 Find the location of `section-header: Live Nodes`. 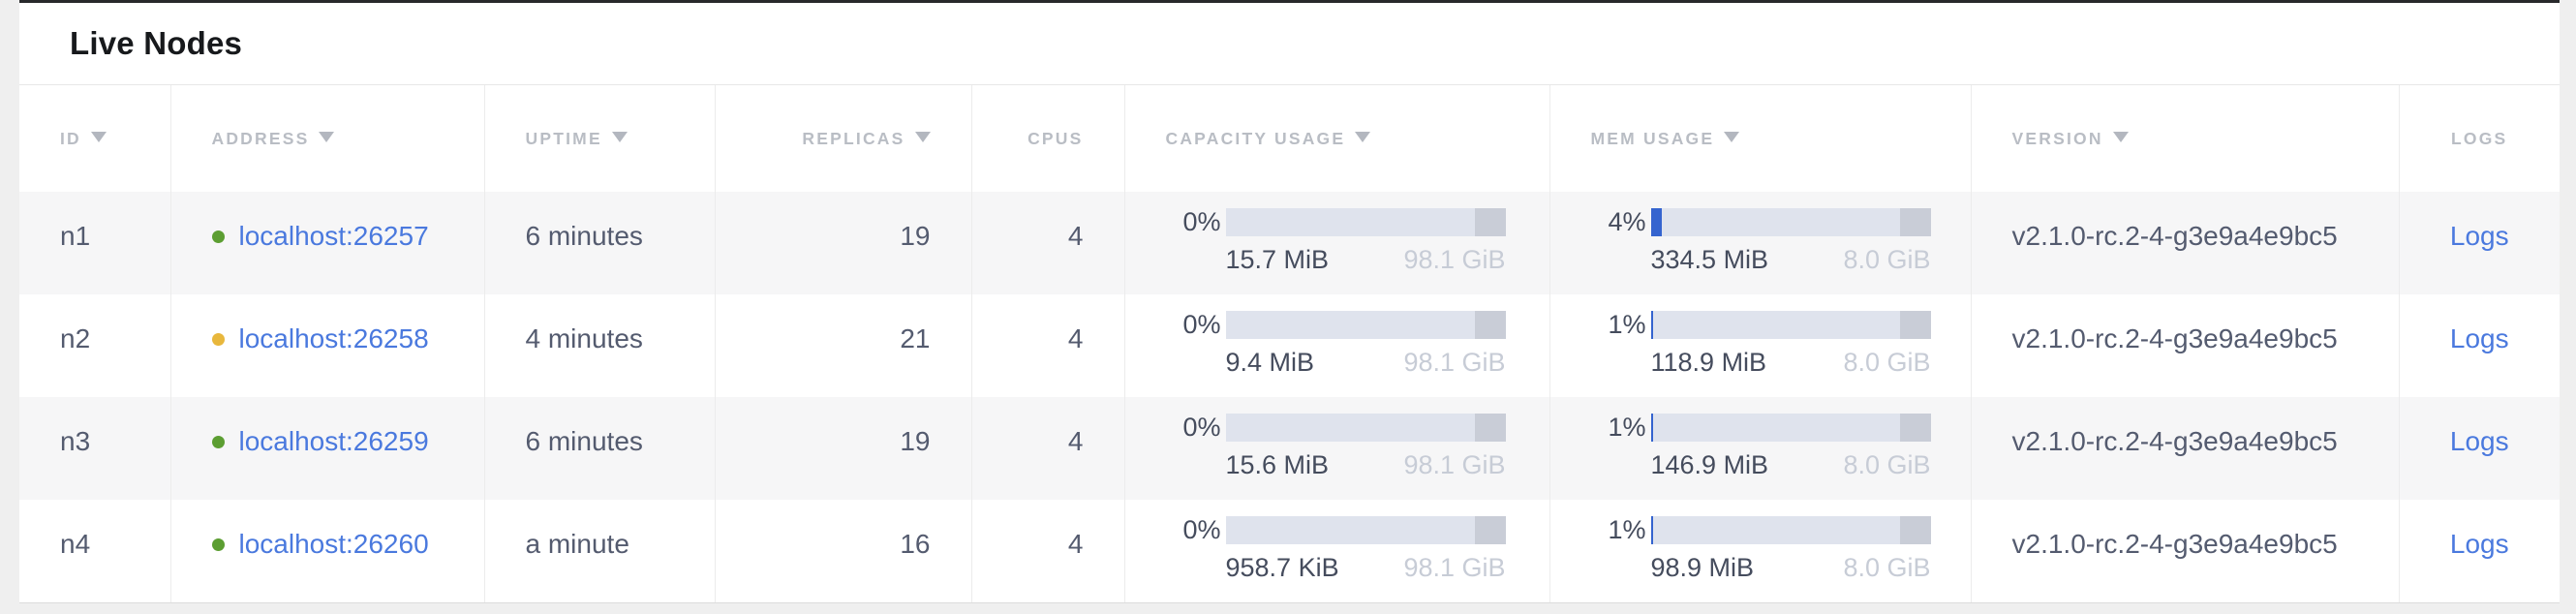

section-header: Live Nodes is located at coordinates (1289, 44).